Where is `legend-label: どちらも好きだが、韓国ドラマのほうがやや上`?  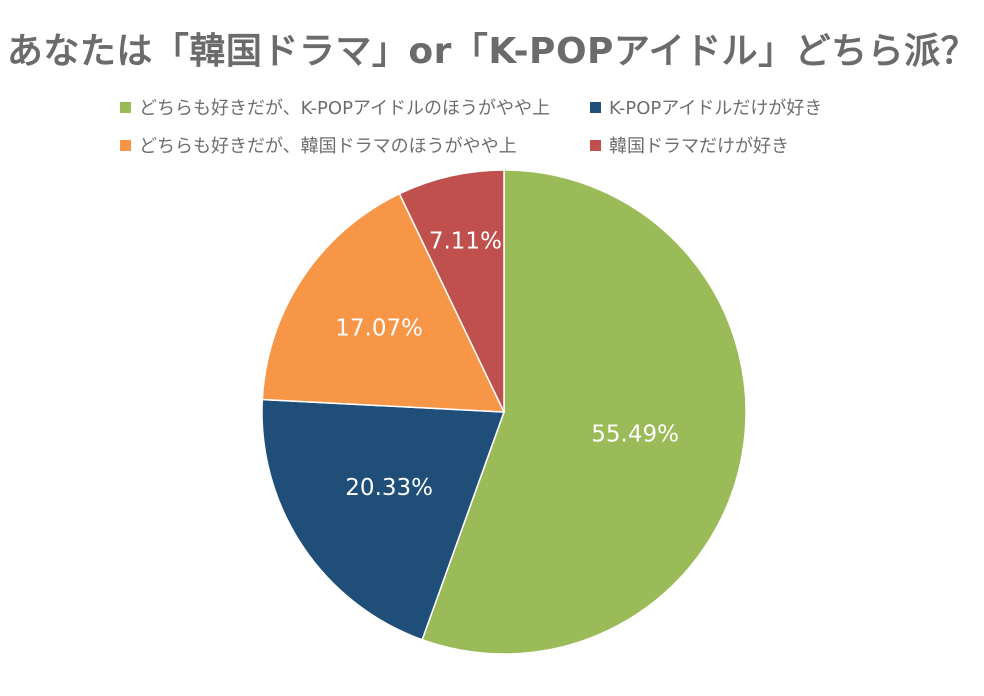 legend-label: どちらも好きだが、韓国ドラマのほうがやや上 is located at coordinates (328, 146).